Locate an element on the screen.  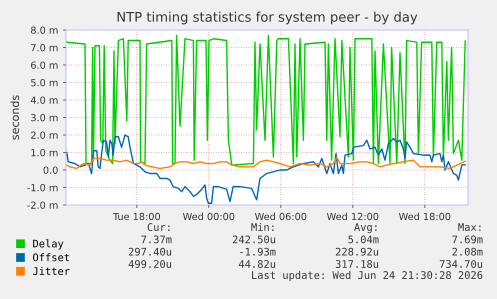
y-tick-label: 7.0 m is located at coordinates (44, 48).